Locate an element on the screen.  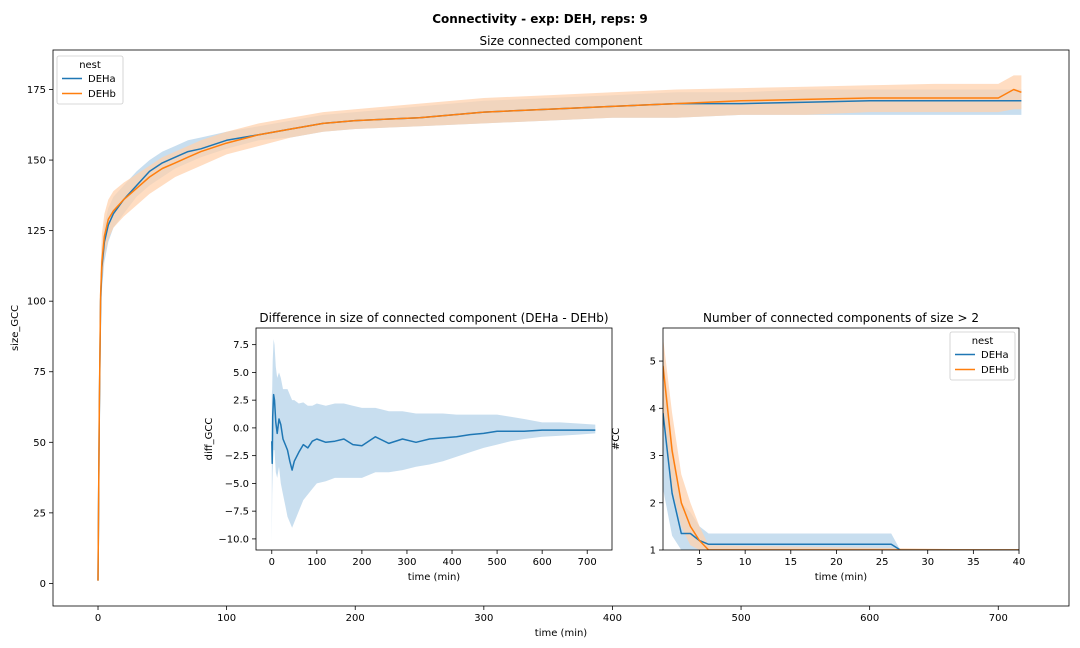
chart-title: Size connected component is located at coordinates (561, 41).